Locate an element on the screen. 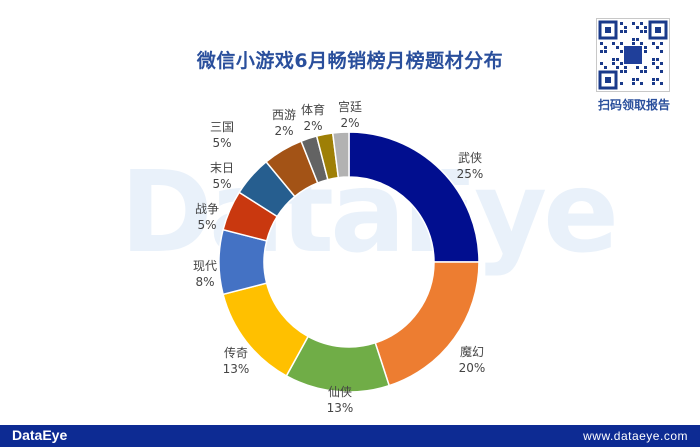 The height and width of the screenshot is (447, 700). brand-logo: DataEye is located at coordinates (40, 435).